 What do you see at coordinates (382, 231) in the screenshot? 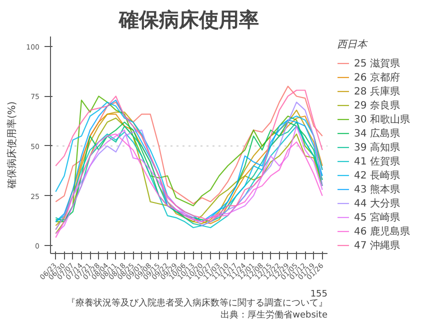
I see `legend-label: 46 鹿児島県` at bounding box center [382, 231].